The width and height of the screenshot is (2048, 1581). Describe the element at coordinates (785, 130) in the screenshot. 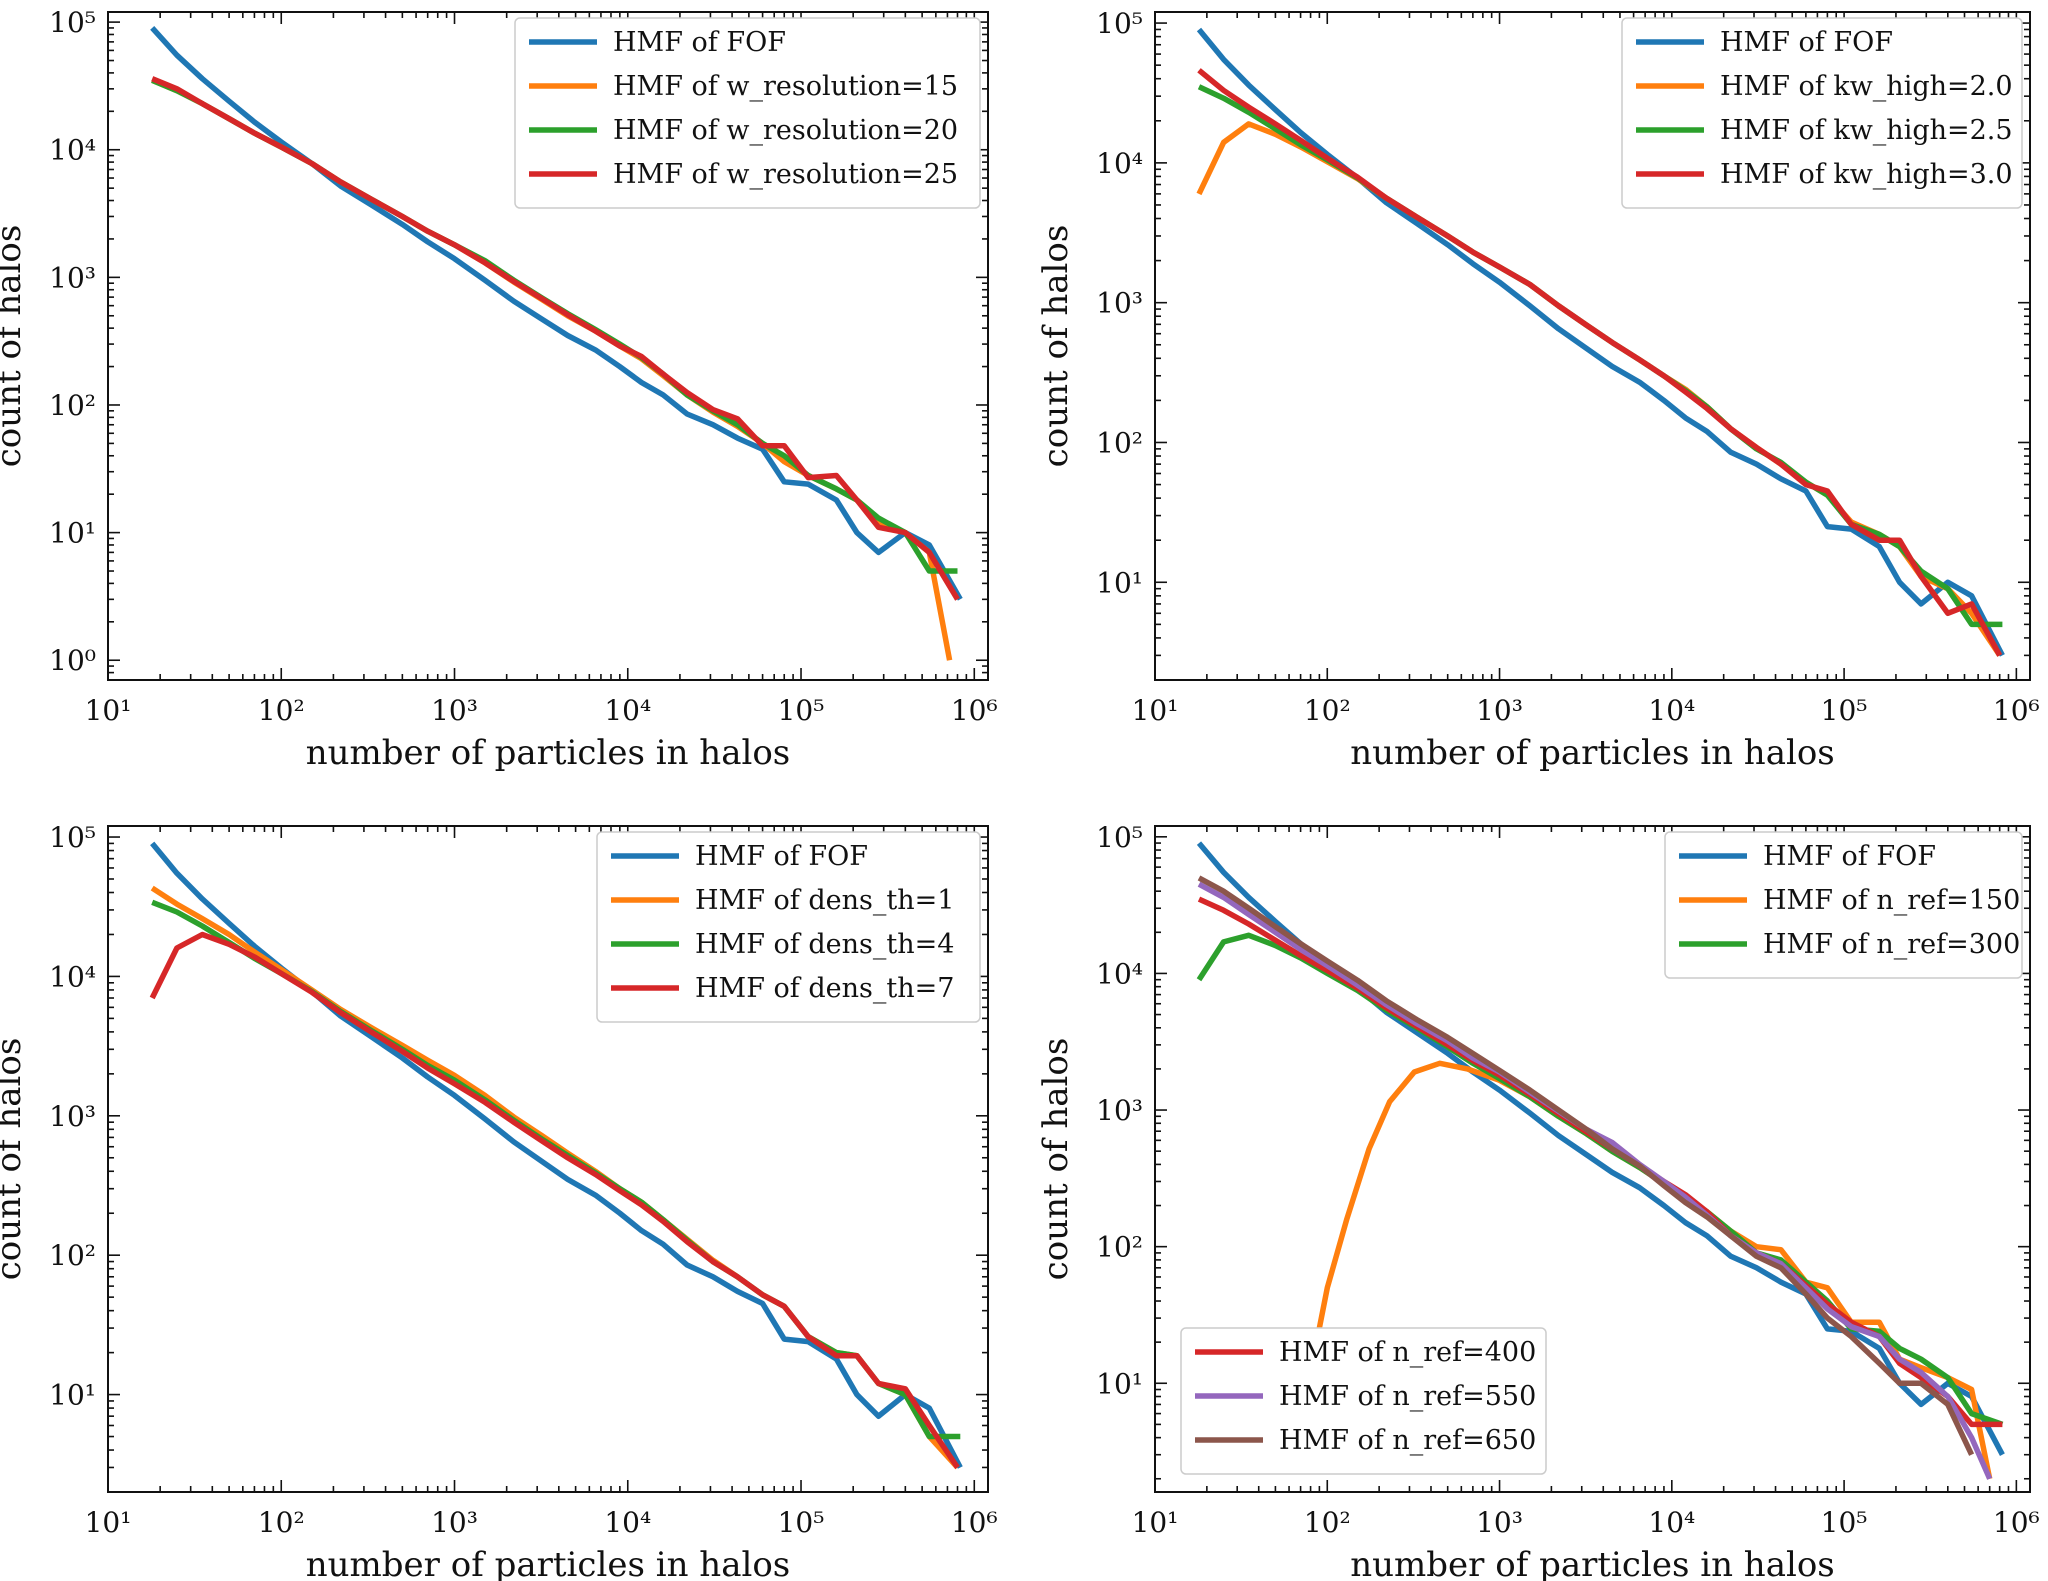

I see `legend-label: HMF of w_resolution=20` at that location.